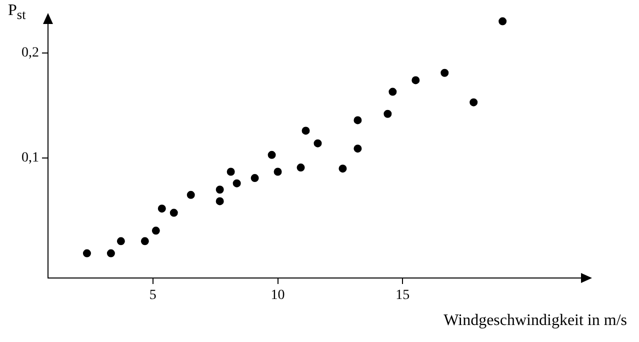 Image resolution: width=639 pixels, height=342 pixels. What do you see at coordinates (403, 296) in the screenshot?
I see `x-tick-label: 15` at bounding box center [403, 296].